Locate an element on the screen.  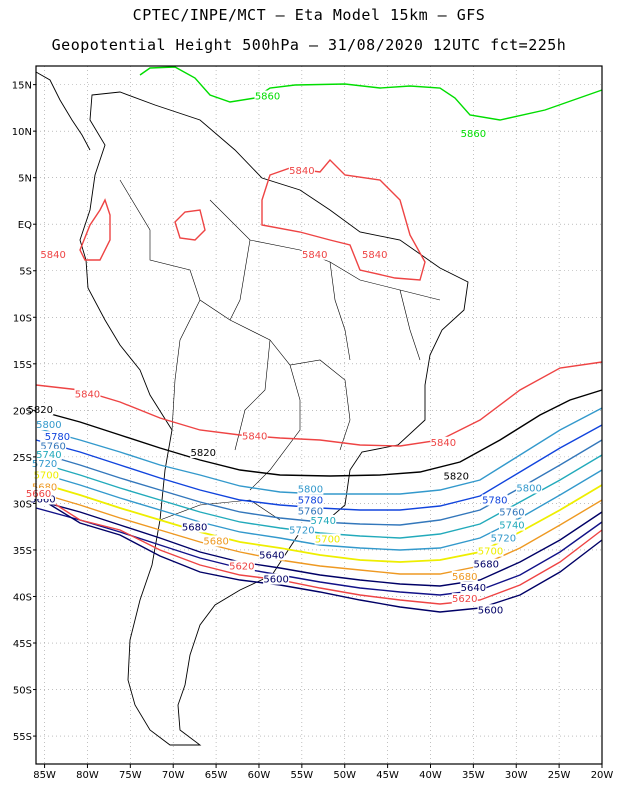
lat-tick-label: 10N is located at coordinates (22, 132).